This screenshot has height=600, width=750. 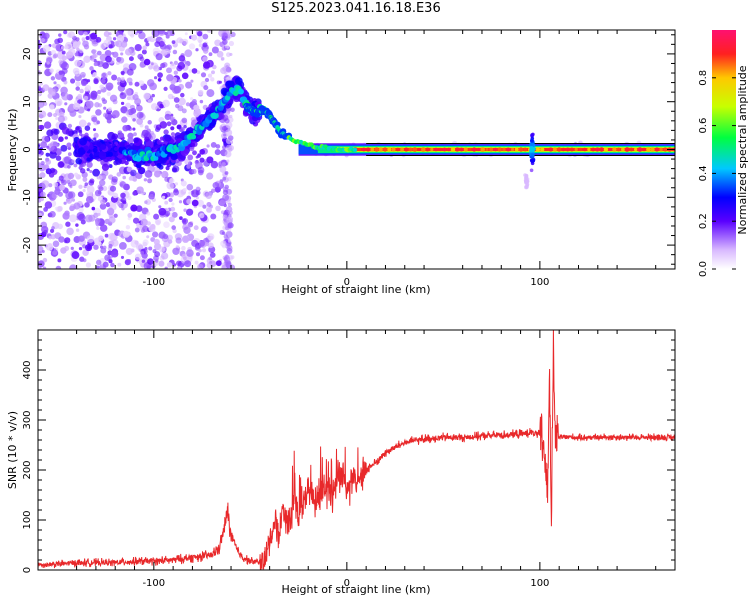 I want to click on y-tick-label: -20, so click(x=27, y=245).